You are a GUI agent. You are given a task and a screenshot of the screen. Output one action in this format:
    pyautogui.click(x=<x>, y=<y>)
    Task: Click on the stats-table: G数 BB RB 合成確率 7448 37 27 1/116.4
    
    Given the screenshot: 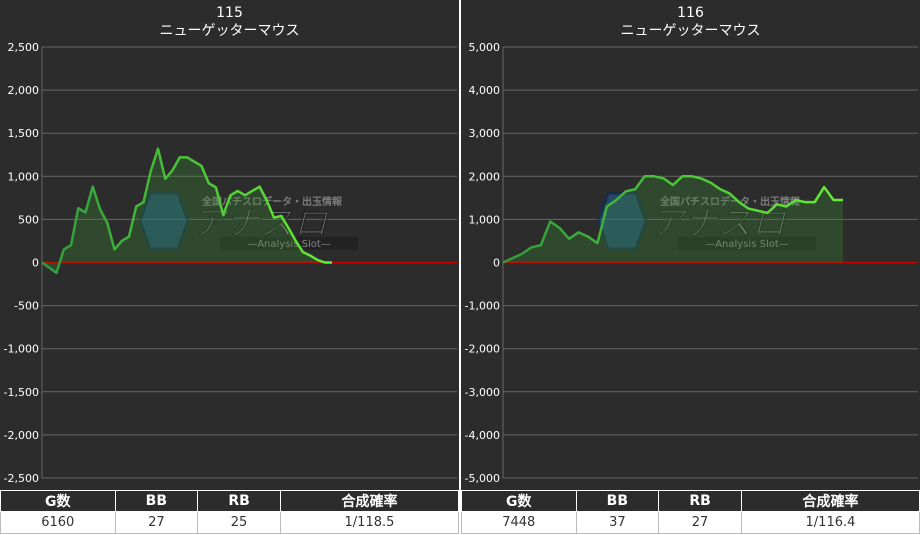 What is the action you would take?
    pyautogui.click(x=690, y=512)
    